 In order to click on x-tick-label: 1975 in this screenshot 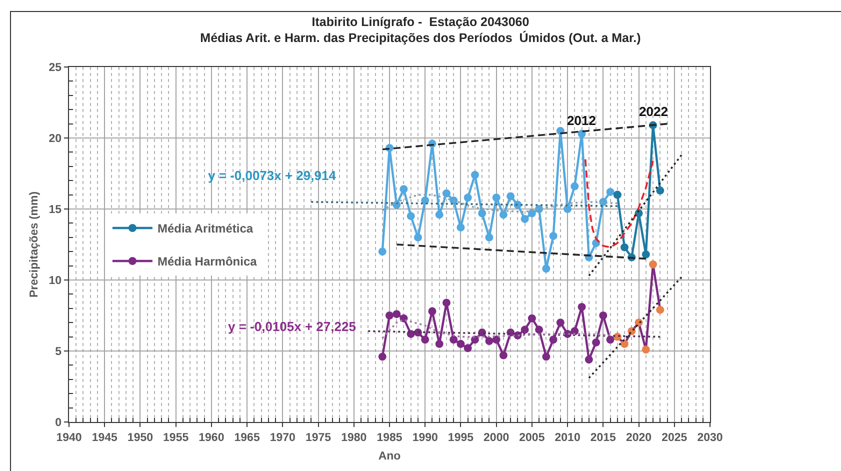, I will do `click(318, 438)`.